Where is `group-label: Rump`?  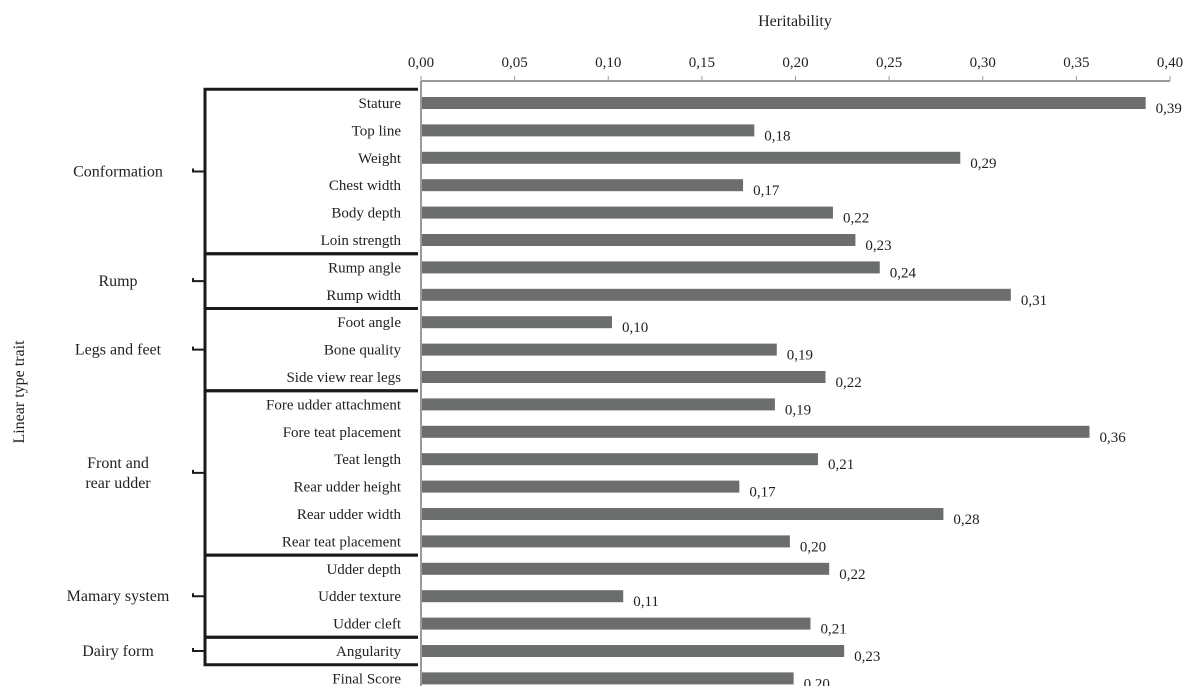 group-label: Rump is located at coordinates (117, 281).